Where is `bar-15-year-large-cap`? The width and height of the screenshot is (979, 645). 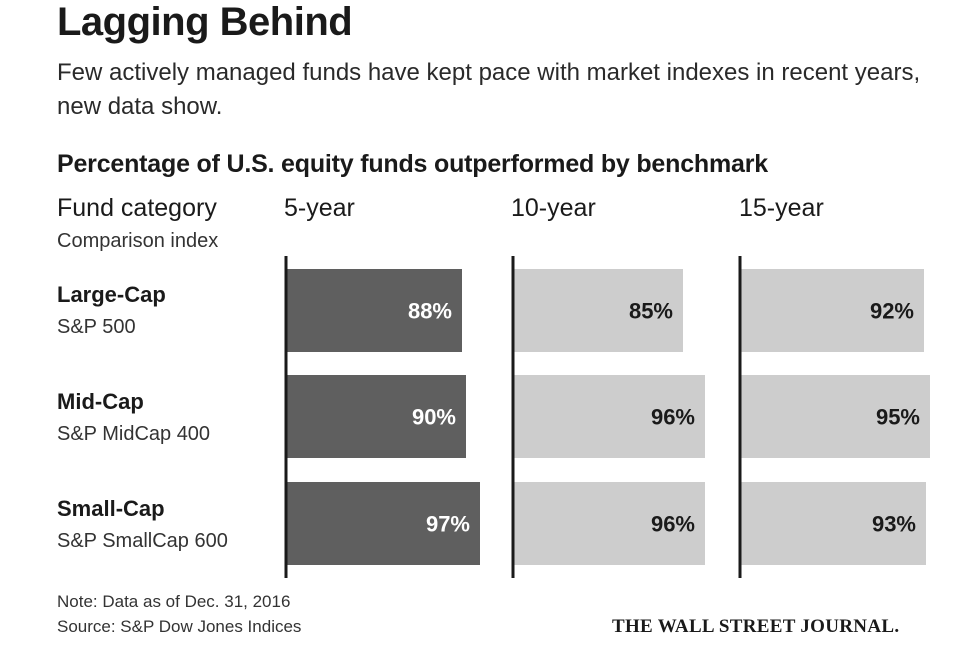 bar-15-year-large-cap is located at coordinates (832, 310).